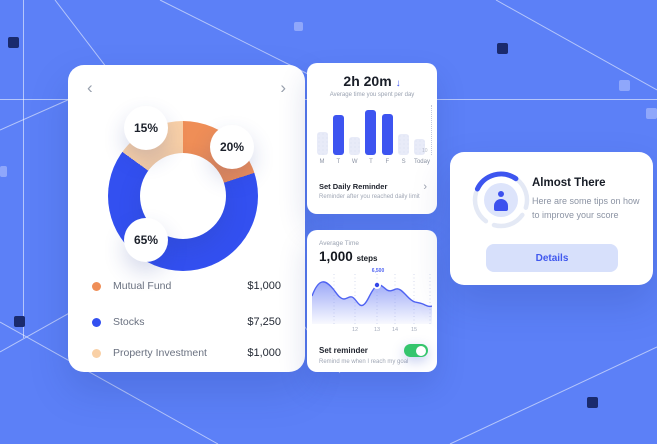  I want to click on legend-name: Mutual Fund, so click(142, 286).